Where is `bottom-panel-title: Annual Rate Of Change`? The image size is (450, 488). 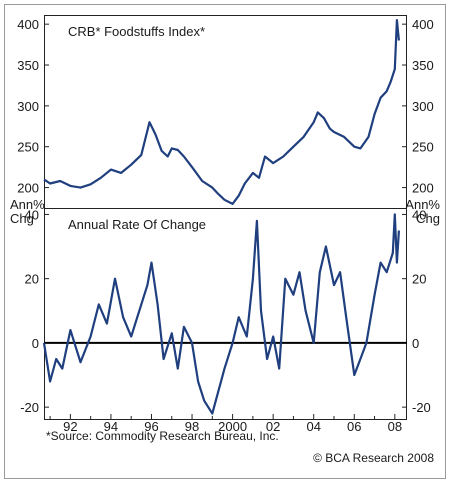 bottom-panel-title: Annual Rate Of Change is located at coordinates (137, 224).